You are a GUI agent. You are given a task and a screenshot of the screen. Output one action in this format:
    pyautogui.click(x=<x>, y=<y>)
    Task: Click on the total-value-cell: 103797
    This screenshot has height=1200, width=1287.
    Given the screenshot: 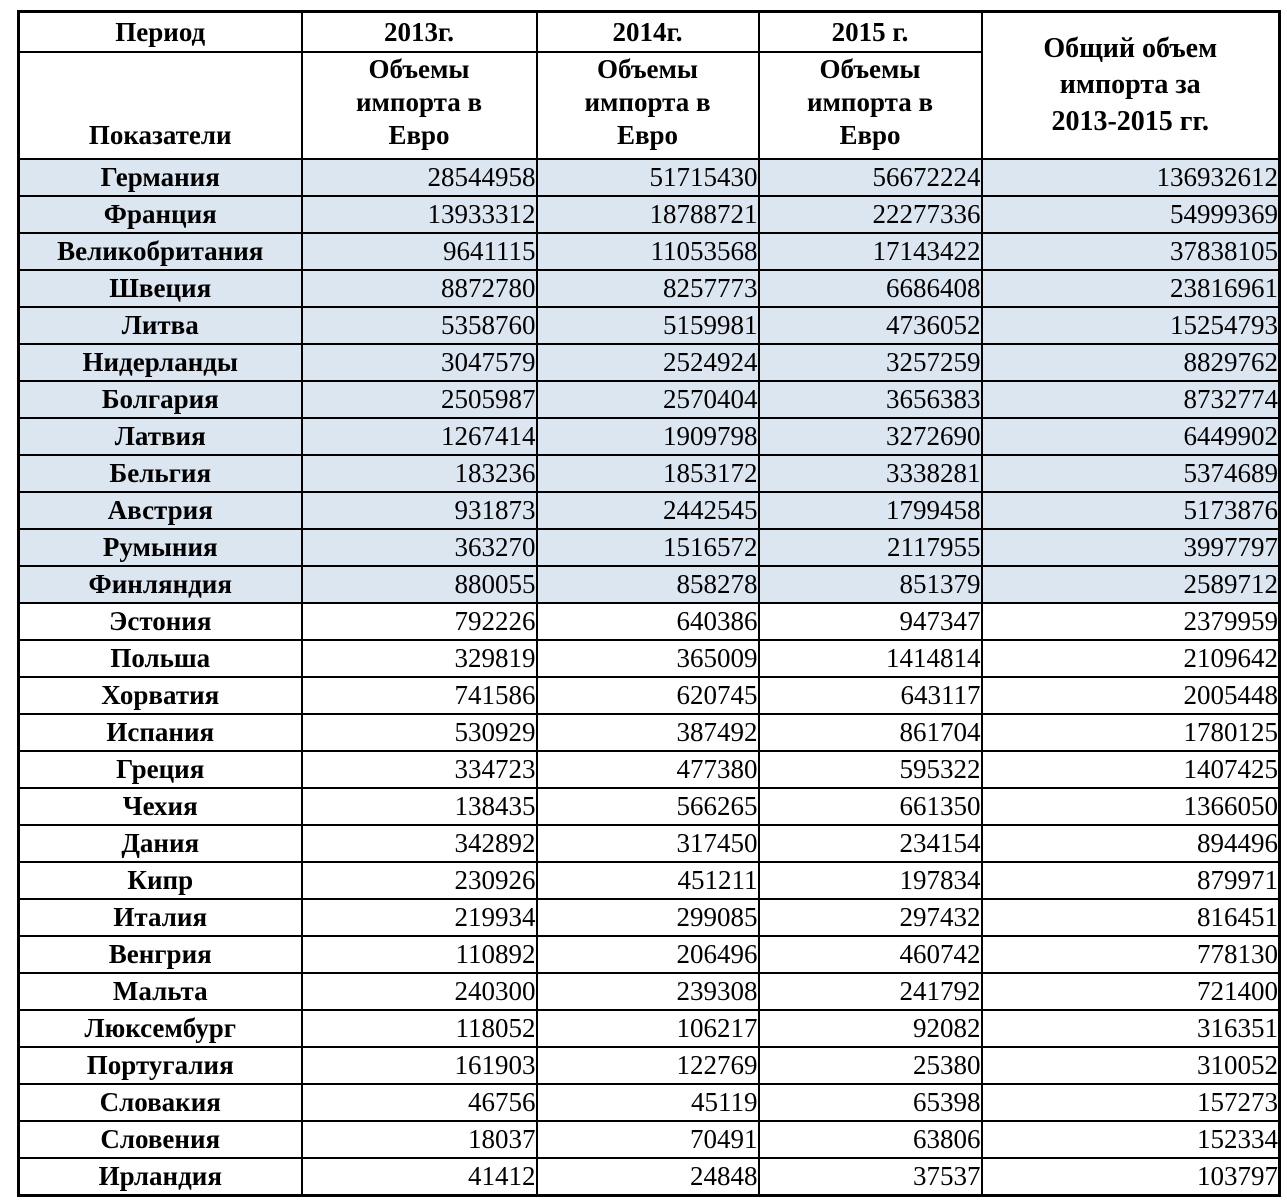 What is the action you would take?
    pyautogui.click(x=1130, y=1176)
    